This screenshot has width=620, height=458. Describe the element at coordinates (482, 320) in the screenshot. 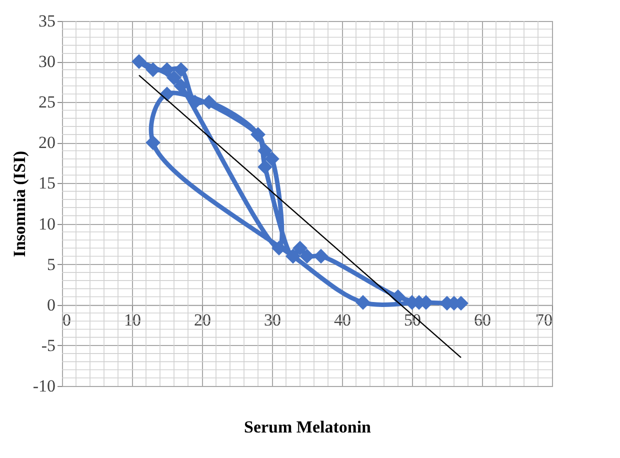

I see `x-tick-label: 60` at that location.